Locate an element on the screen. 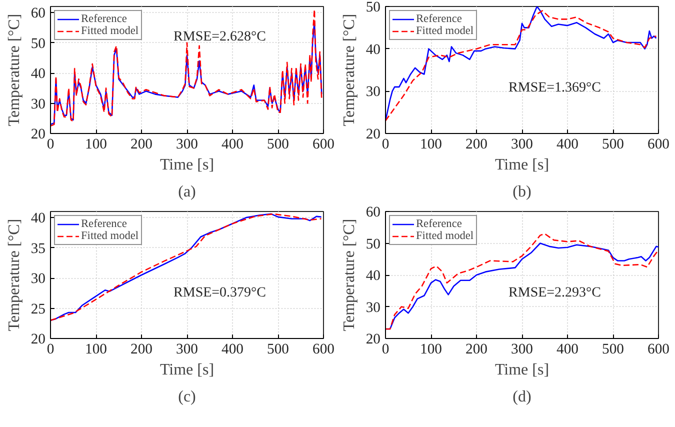  text: (a) is located at coordinates (187, 192).